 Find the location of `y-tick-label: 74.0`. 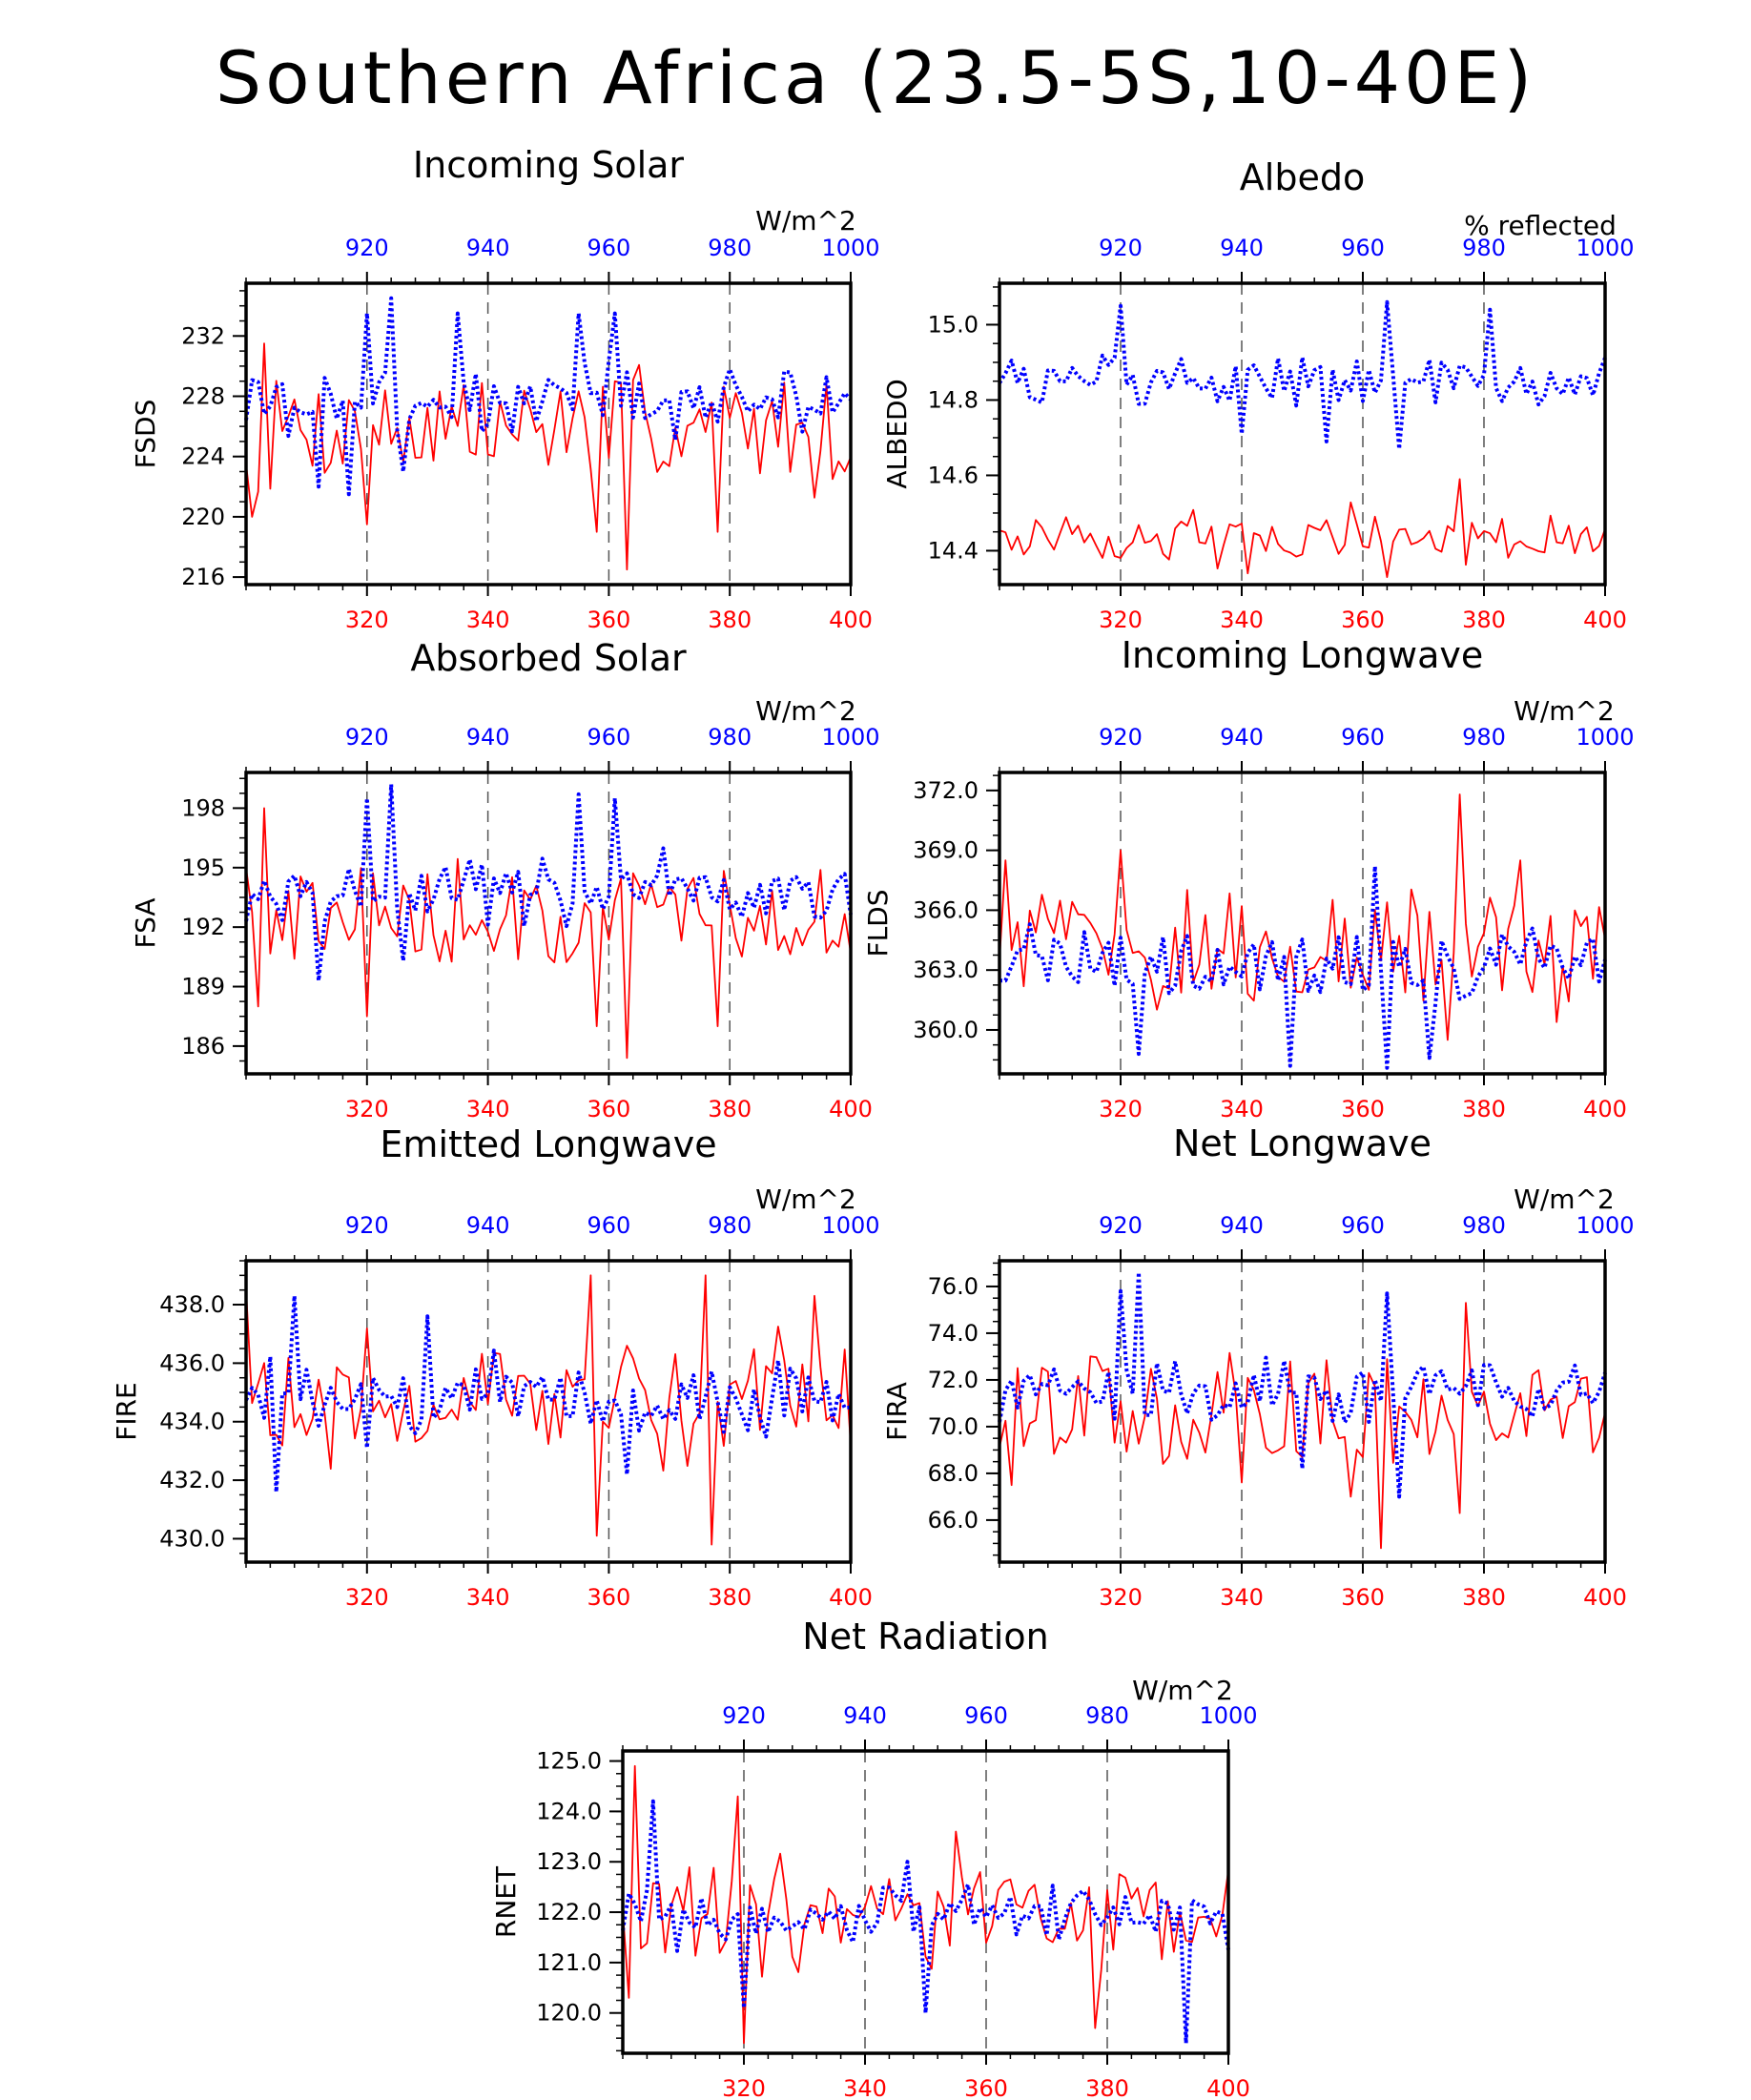

y-tick-label: 74.0 is located at coordinates (953, 1333).